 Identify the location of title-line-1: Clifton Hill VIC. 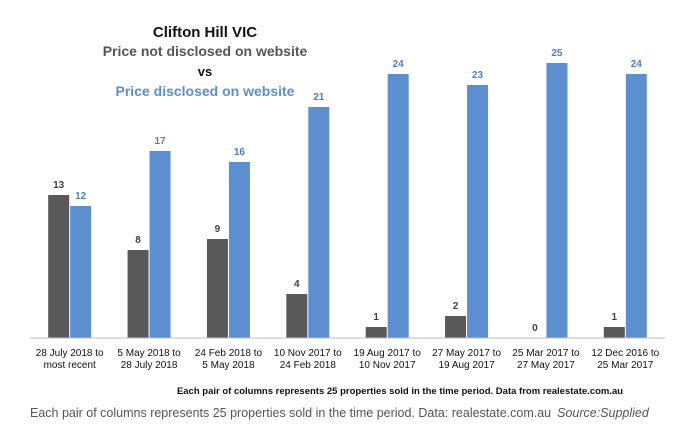
(205, 32).